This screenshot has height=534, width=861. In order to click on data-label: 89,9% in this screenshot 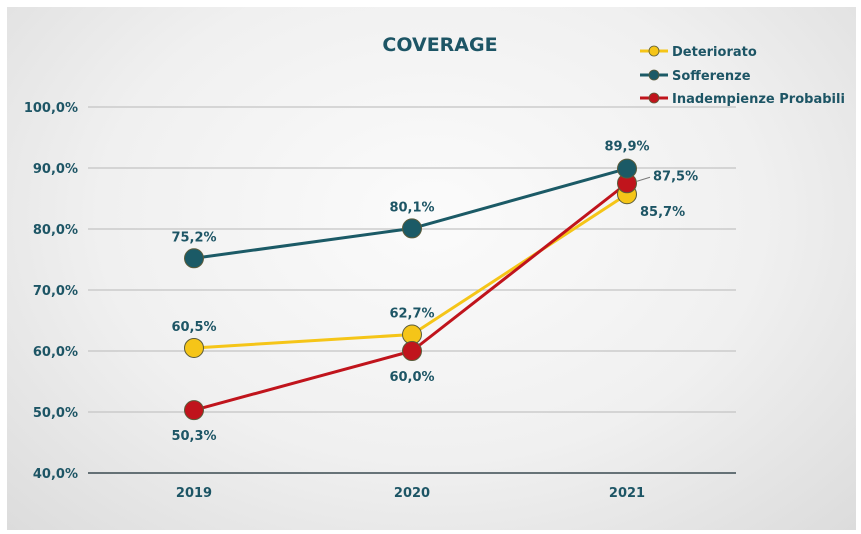, I will do `click(626, 147)`.